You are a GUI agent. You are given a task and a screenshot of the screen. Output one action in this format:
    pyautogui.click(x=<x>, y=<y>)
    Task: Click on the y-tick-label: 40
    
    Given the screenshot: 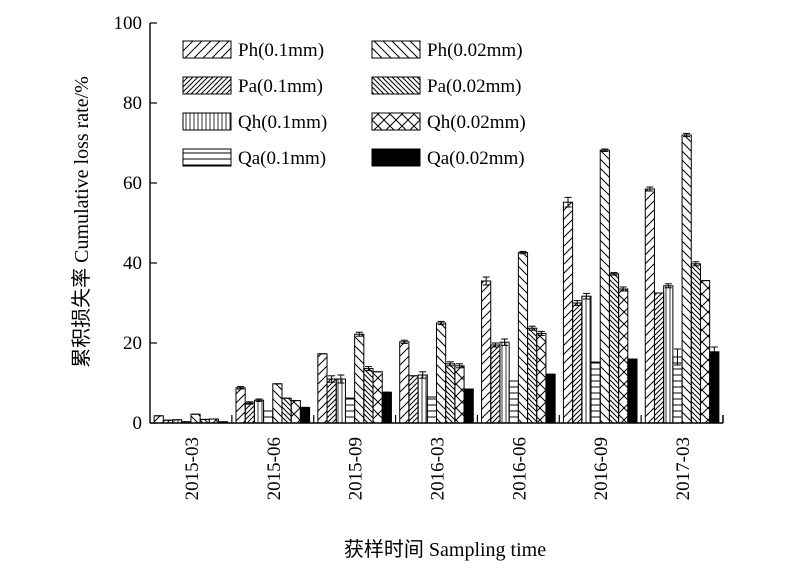 What is the action you would take?
    pyautogui.click(x=132, y=263)
    